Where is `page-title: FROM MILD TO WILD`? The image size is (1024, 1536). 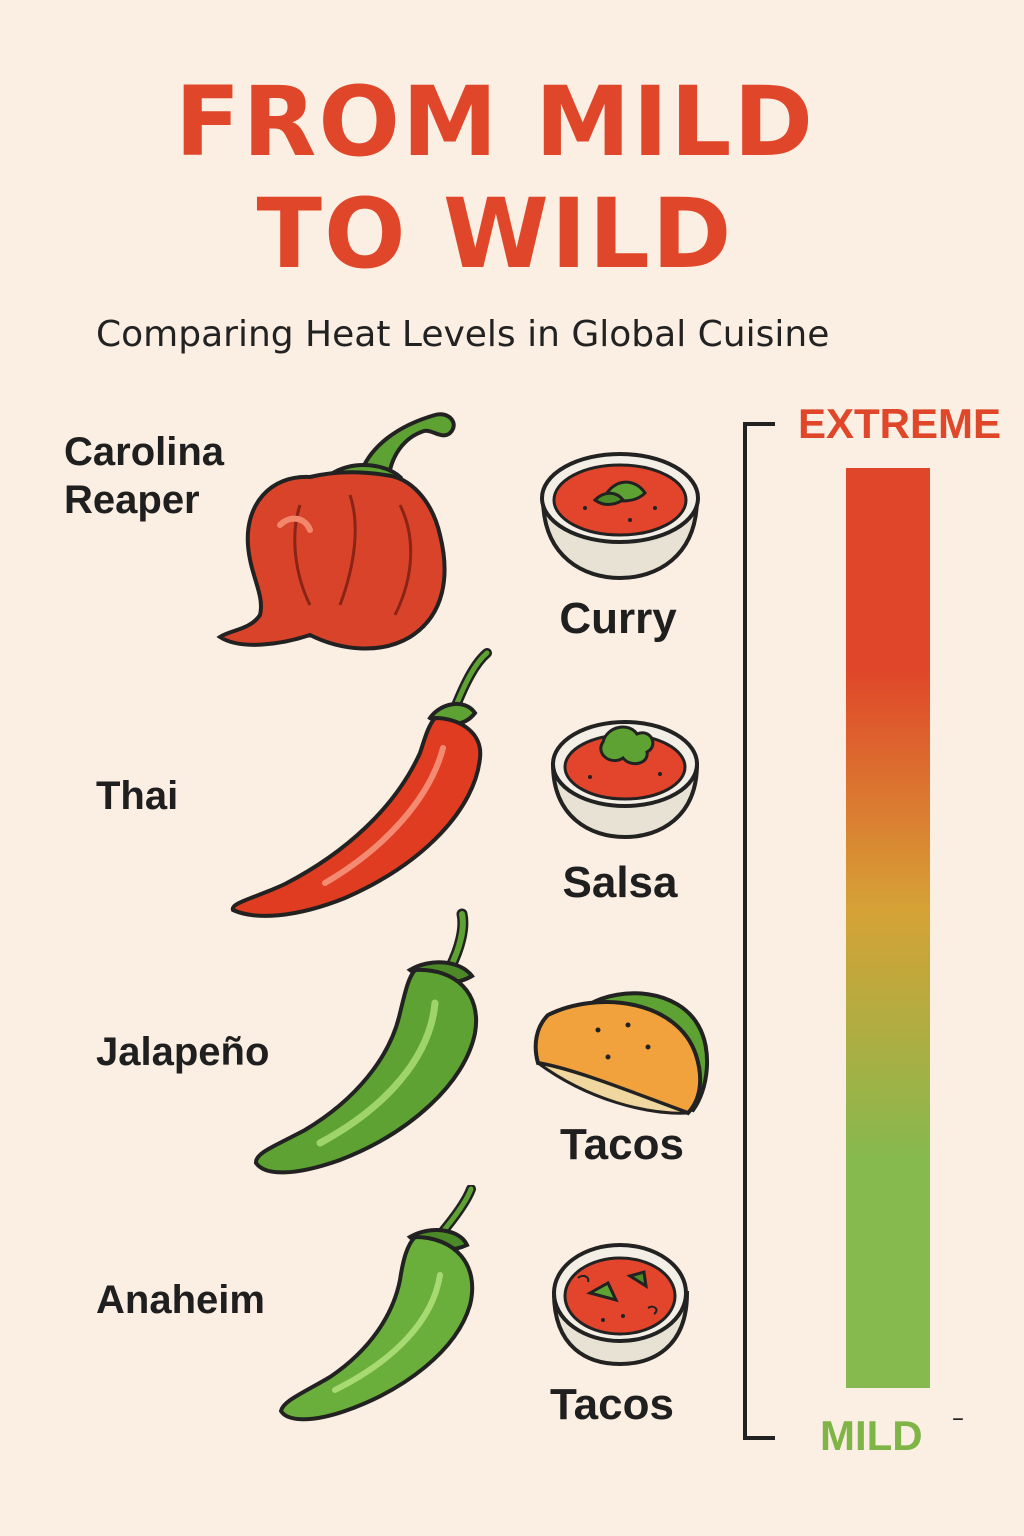 page-title: FROM MILD TO WILD is located at coordinates (495, 178).